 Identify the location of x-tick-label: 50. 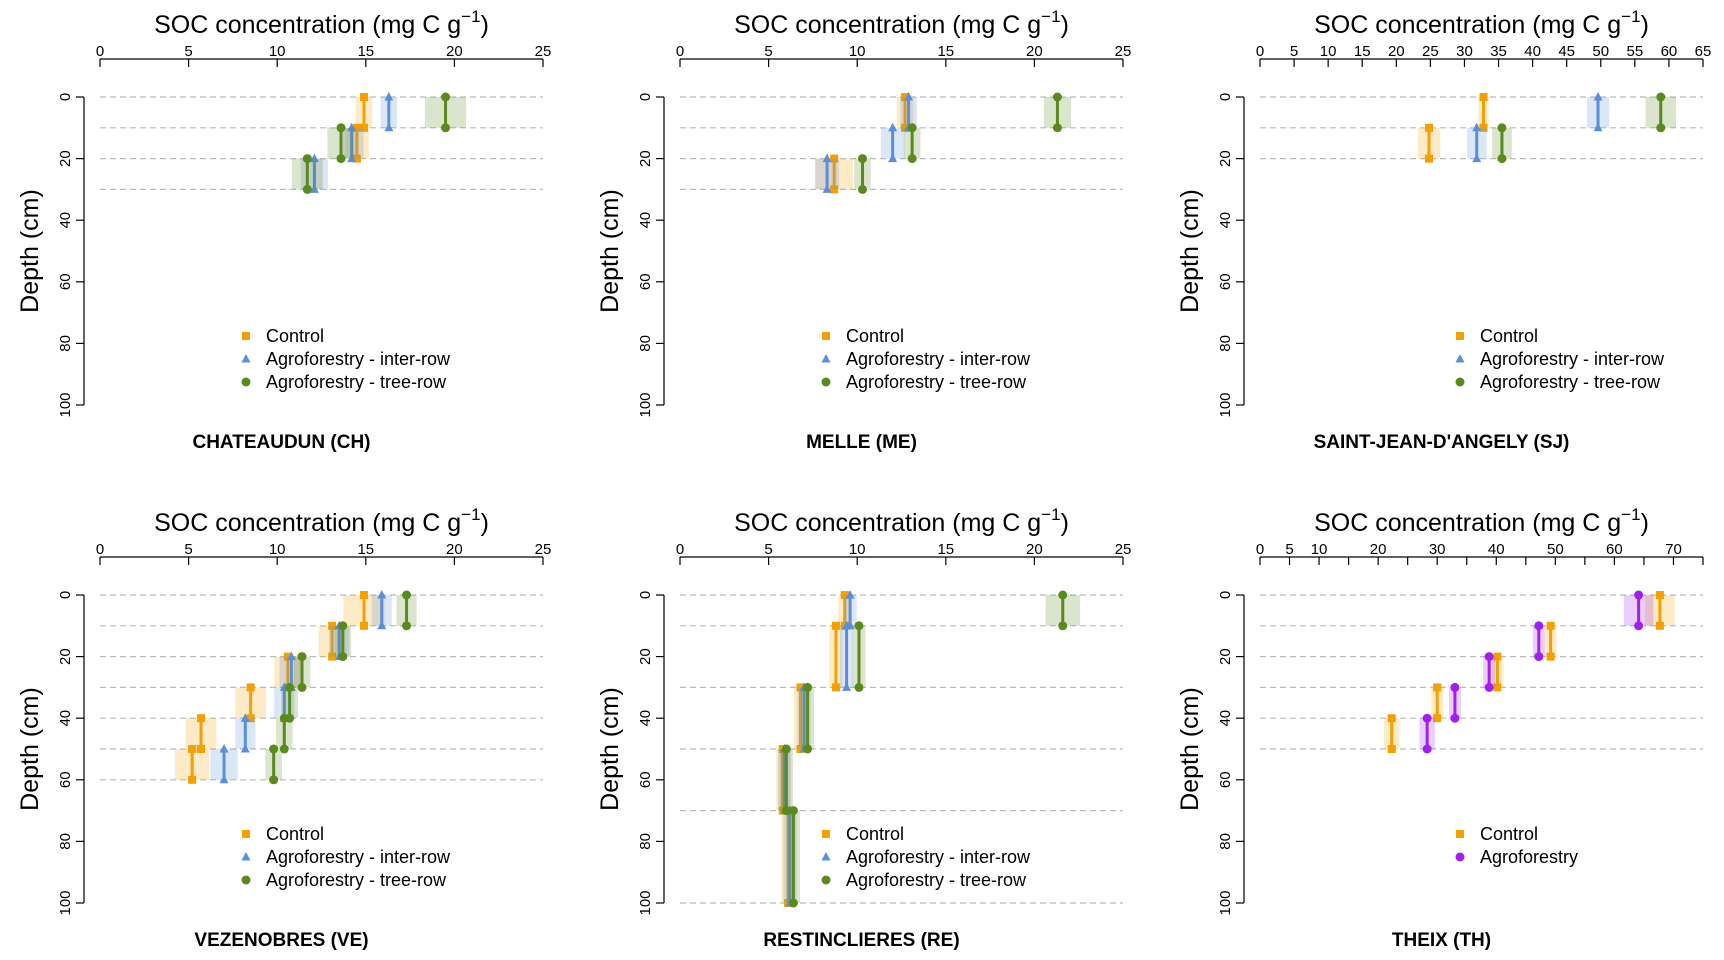
(1600, 51).